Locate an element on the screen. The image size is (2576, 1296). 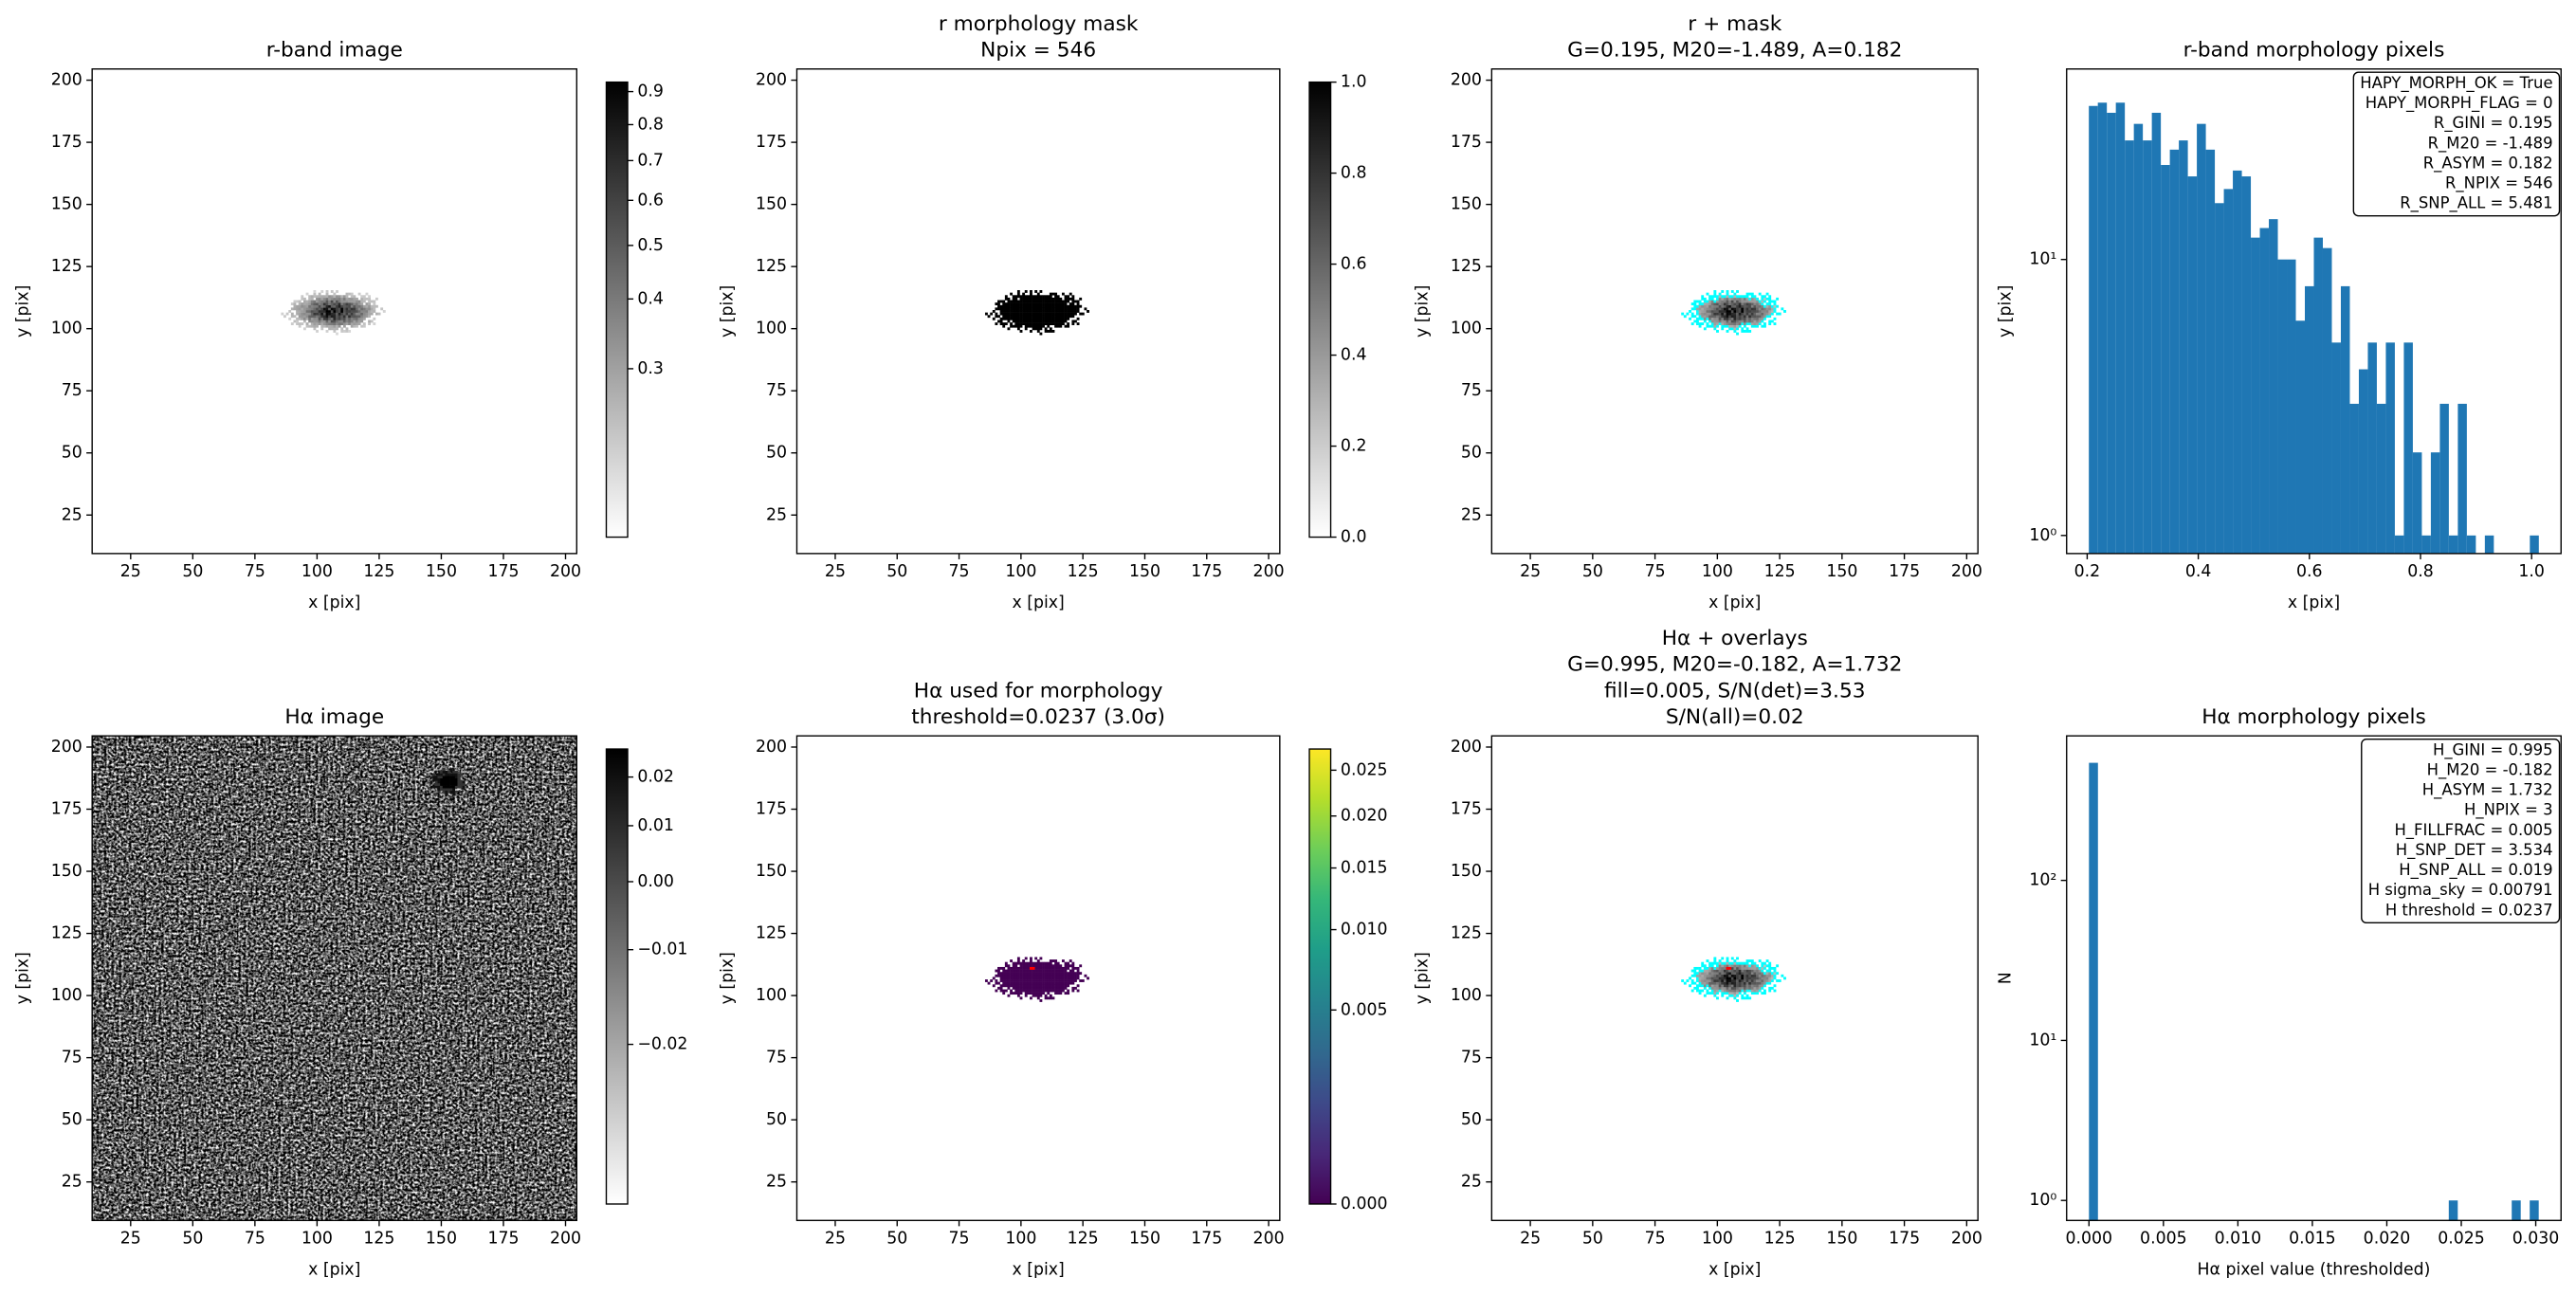
x-tick-label: 0.005 is located at coordinates (2163, 1238).